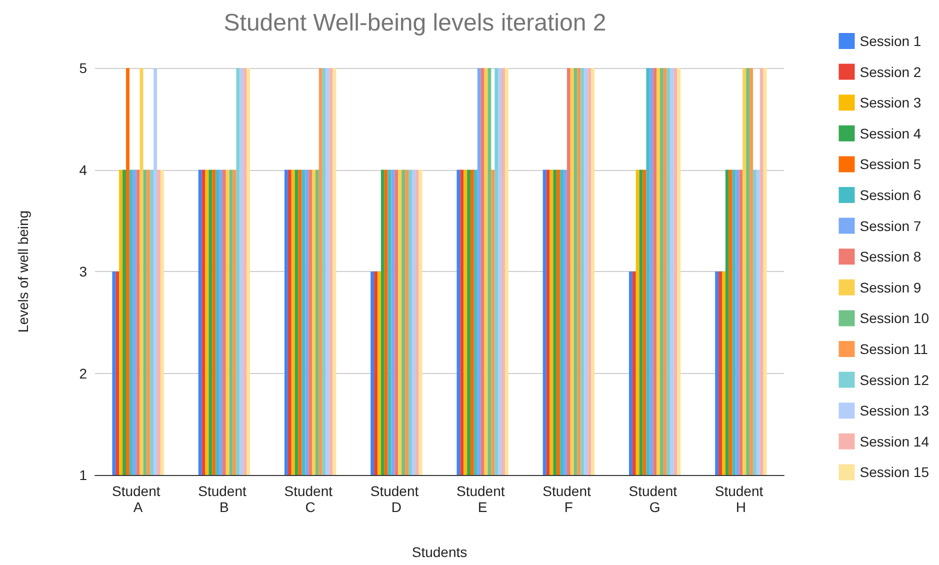 This screenshot has height=565, width=939. I want to click on legend-label: Session 11, so click(894, 349).